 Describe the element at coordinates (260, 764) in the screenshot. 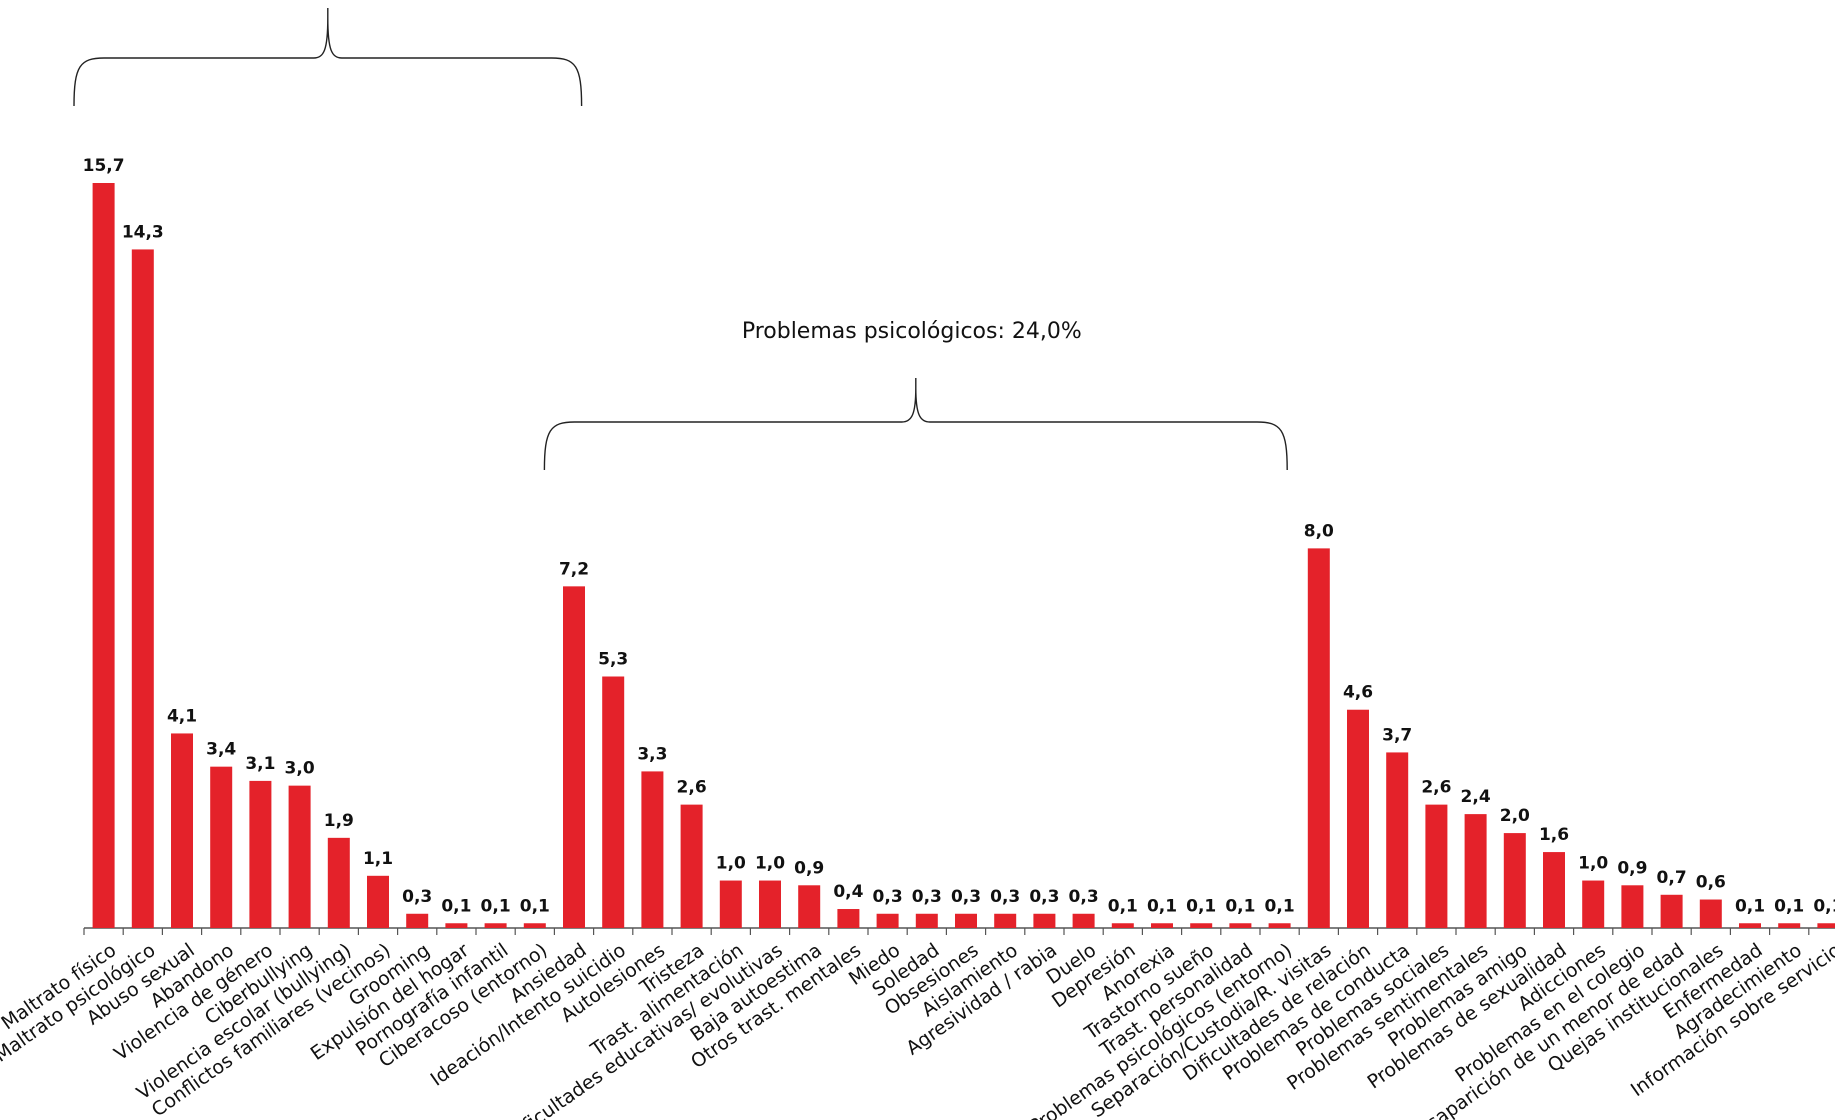

I see `data-label: 3,1` at that location.